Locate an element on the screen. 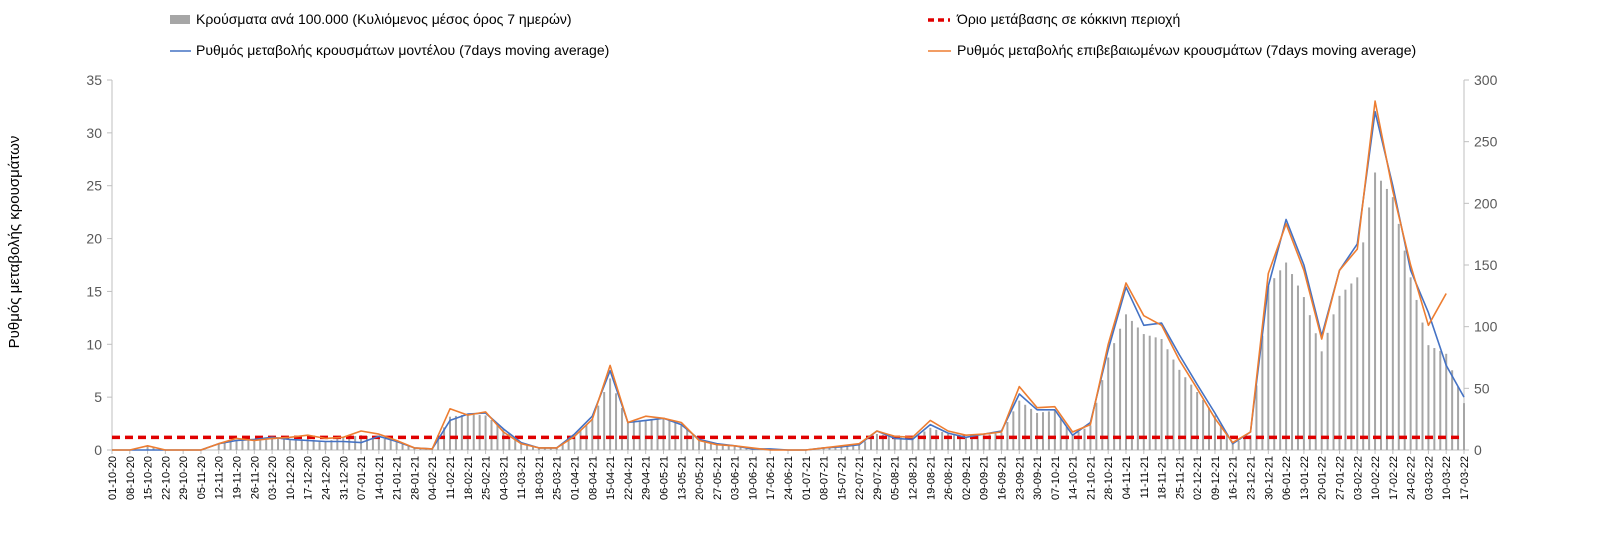  x-tick-label: 10-12-20 is located at coordinates (291, 478).